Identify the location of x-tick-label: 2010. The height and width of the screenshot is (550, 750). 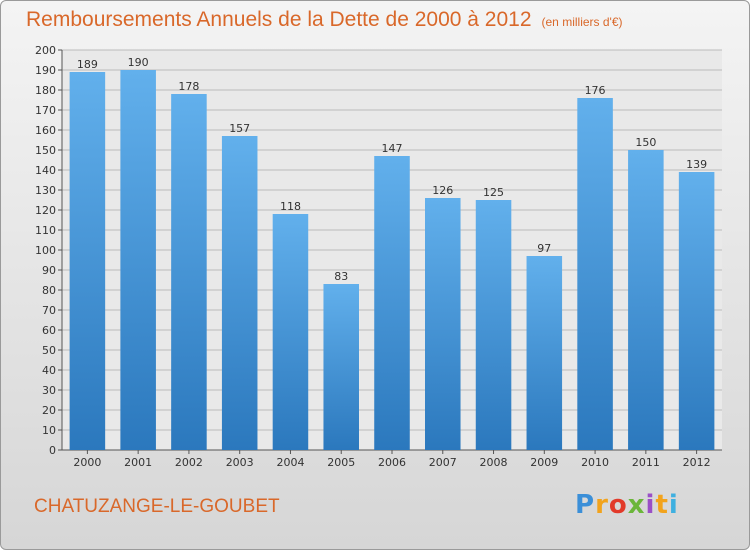
(595, 462).